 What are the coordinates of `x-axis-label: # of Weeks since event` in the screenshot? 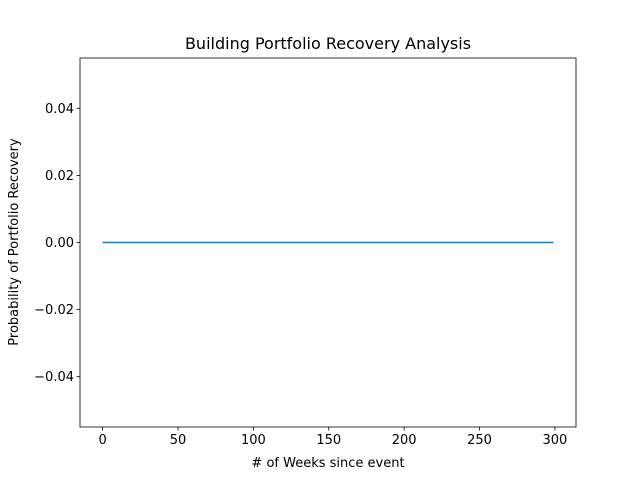 It's located at (327, 463).